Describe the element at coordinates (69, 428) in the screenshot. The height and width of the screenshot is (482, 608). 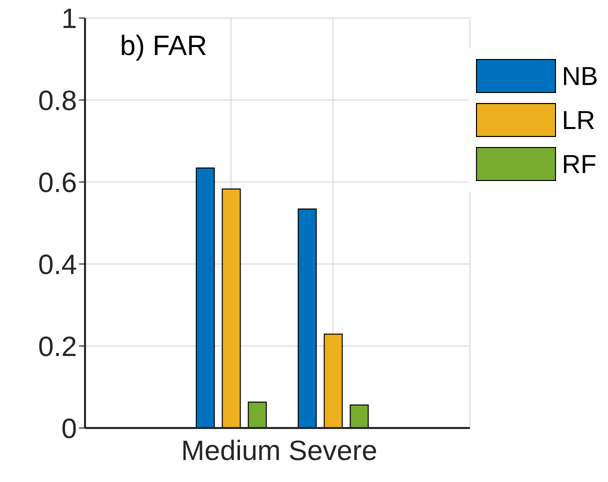
I see `y-tick-label: 0` at that location.